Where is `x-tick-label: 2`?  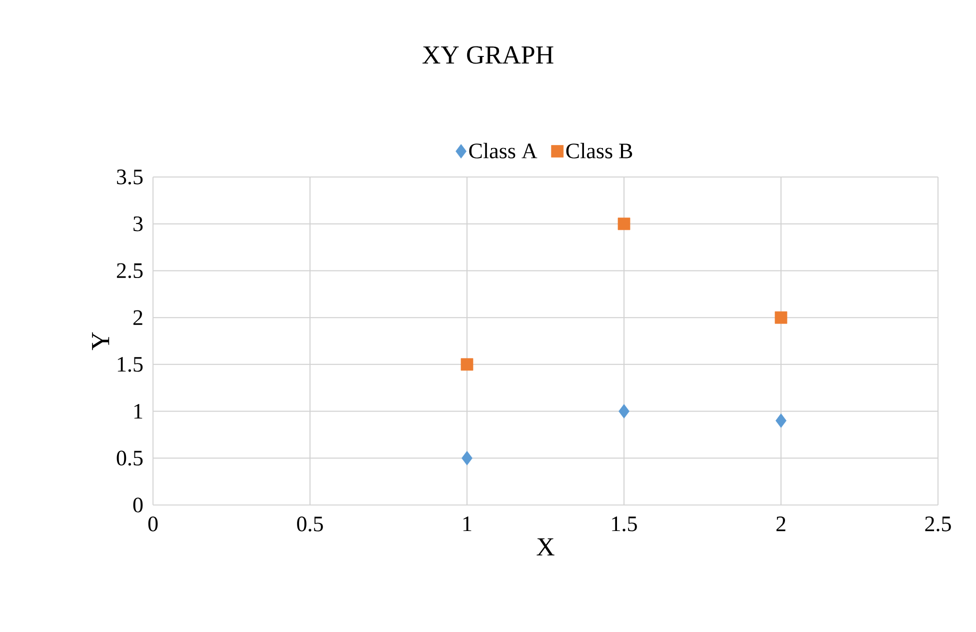
x-tick-label: 2 is located at coordinates (781, 524).